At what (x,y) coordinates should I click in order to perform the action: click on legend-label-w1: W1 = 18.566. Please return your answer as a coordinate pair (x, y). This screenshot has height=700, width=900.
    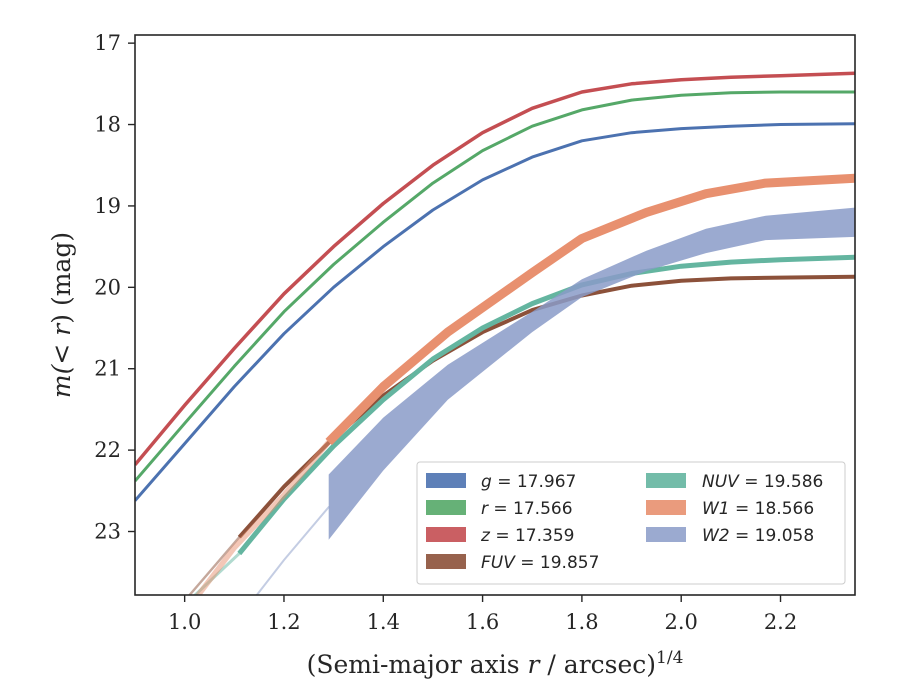
    Looking at the image, I should click on (758, 509).